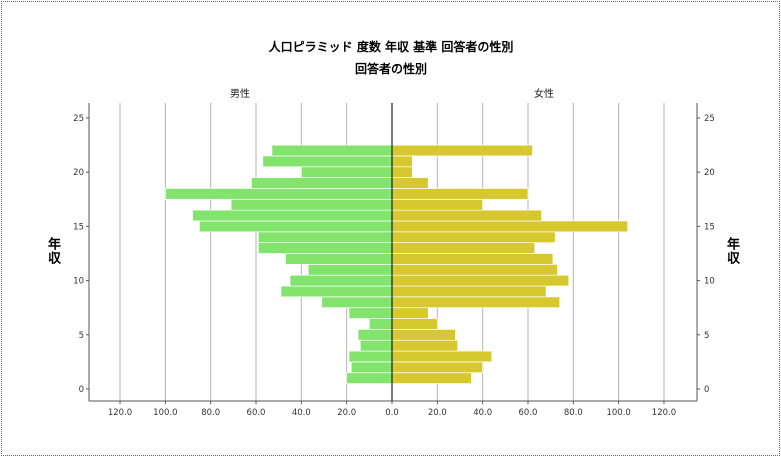  Describe the element at coordinates (709, 282) in the screenshot. I see `y-tick-label-right: 10` at that location.